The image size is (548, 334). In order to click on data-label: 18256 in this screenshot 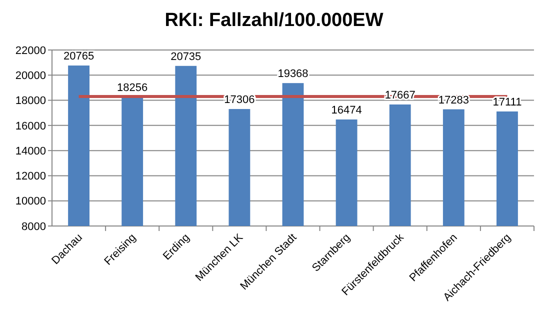, I will do `click(132, 88)`.